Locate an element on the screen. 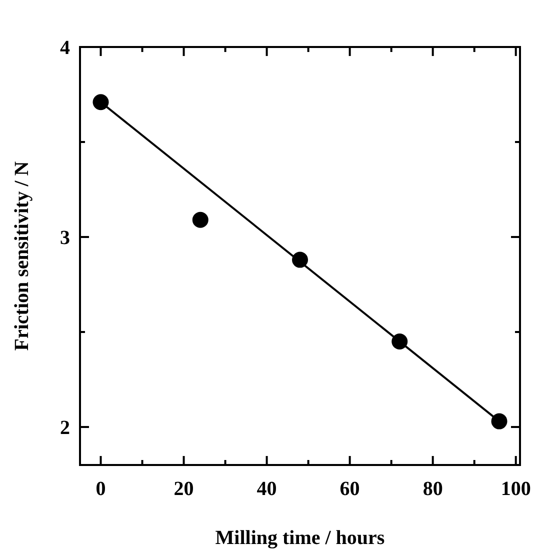 The image size is (546, 556). x-tick-label: 20 is located at coordinates (184, 489).